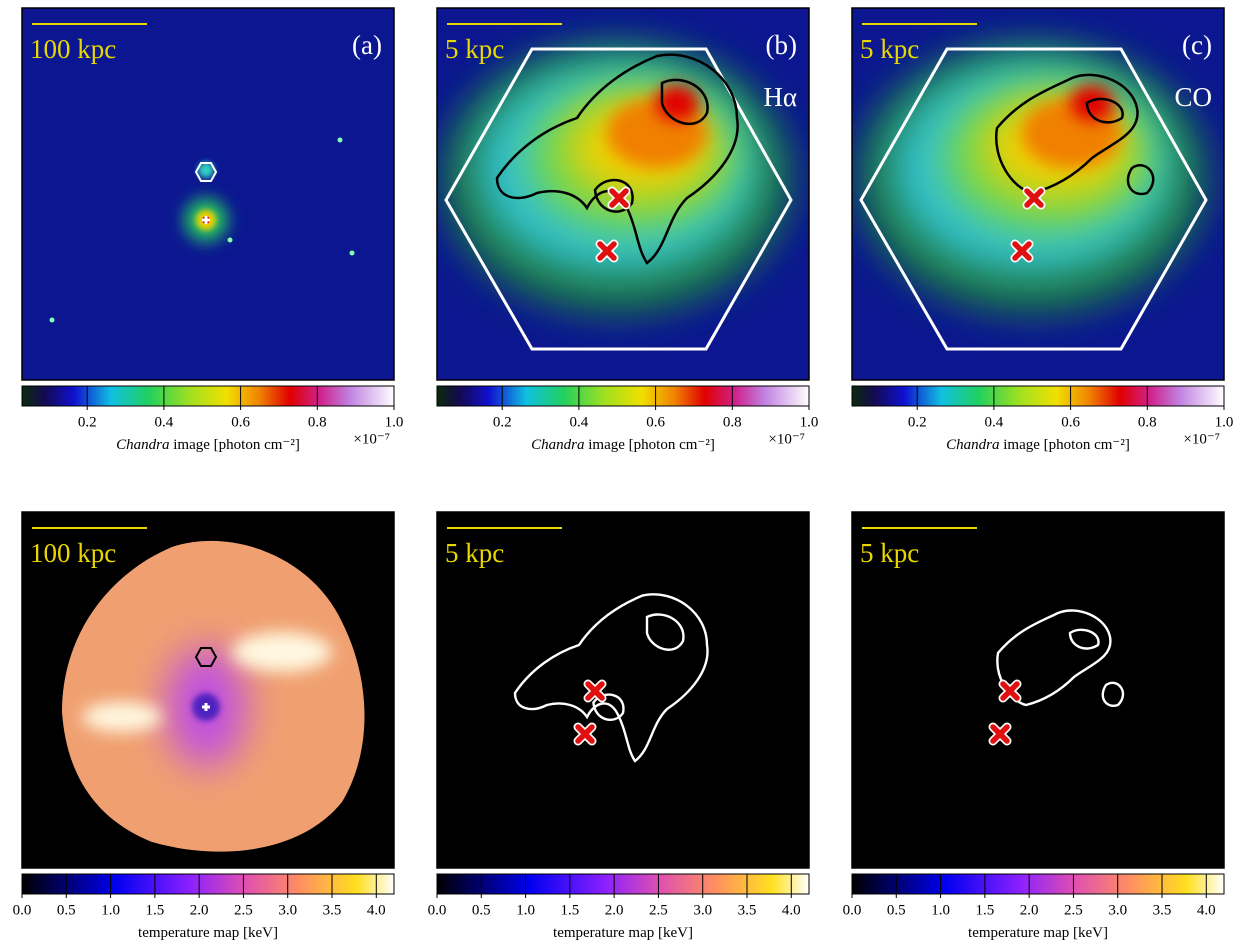 The image size is (1244, 952). I want to click on colorbar-tick-label: 0.4, so click(994, 422).